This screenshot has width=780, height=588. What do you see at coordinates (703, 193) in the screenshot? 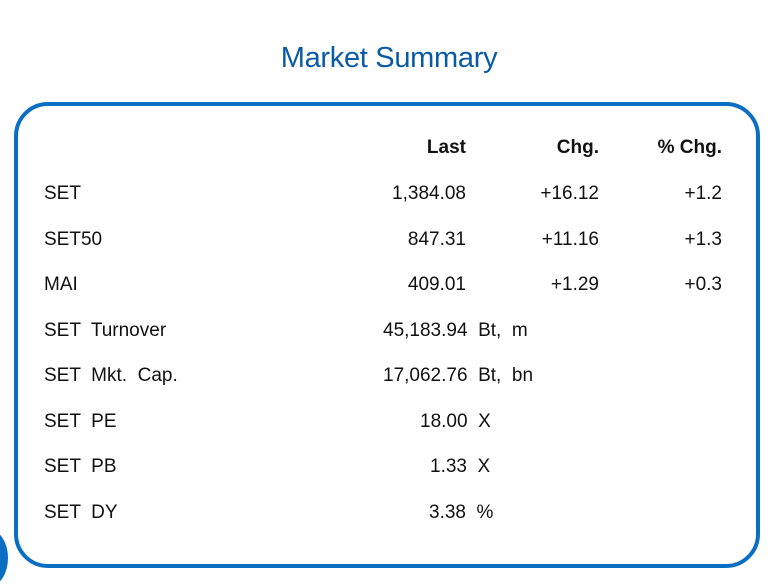
I see `row-pct-set: +1.2` at bounding box center [703, 193].